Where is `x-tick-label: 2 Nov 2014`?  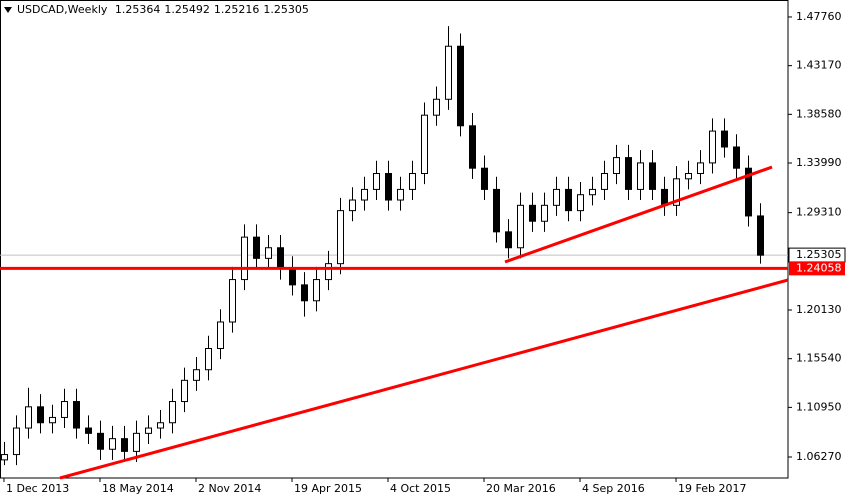
x-tick-label: 2 Nov 2014 is located at coordinates (229, 488).